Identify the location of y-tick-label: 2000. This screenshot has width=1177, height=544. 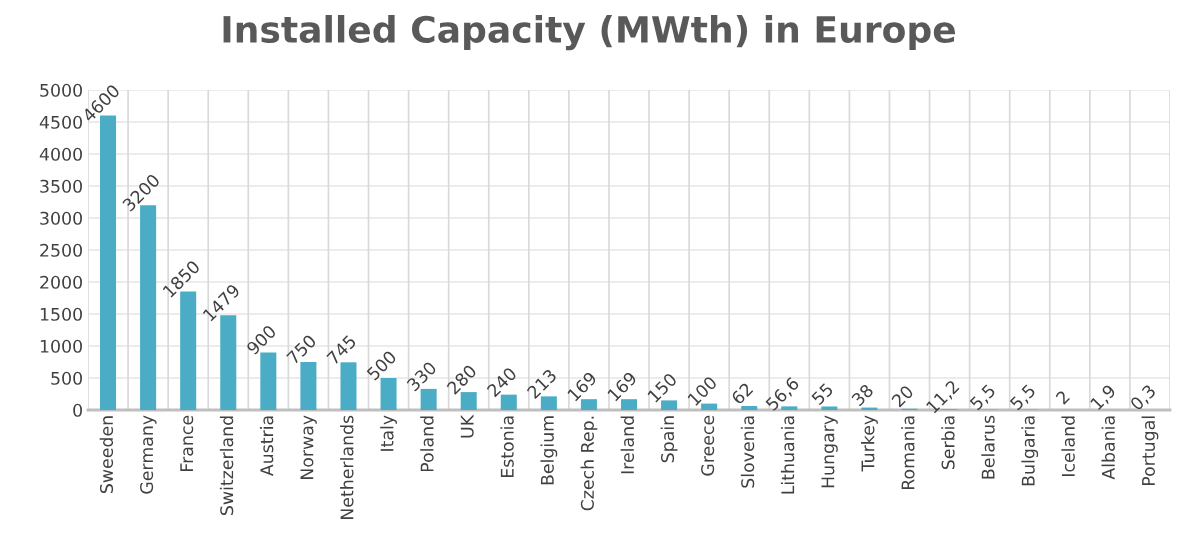
(61, 282).